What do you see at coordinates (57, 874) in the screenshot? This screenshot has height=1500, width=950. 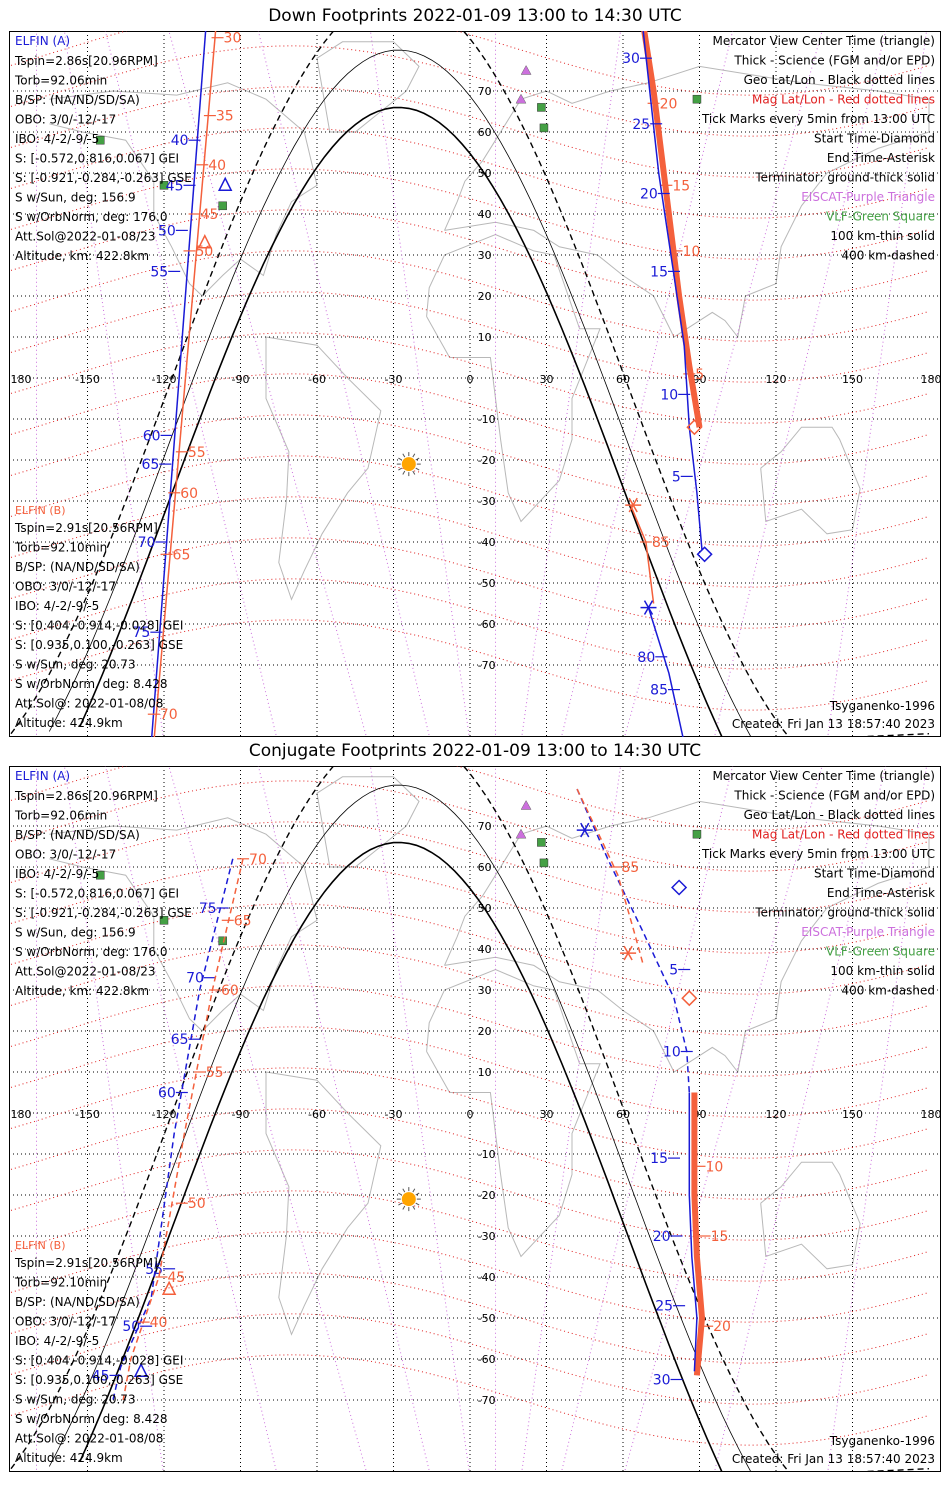 I see `elfin-a-info: IBO: 4/-2/-9/-5` at bounding box center [57, 874].